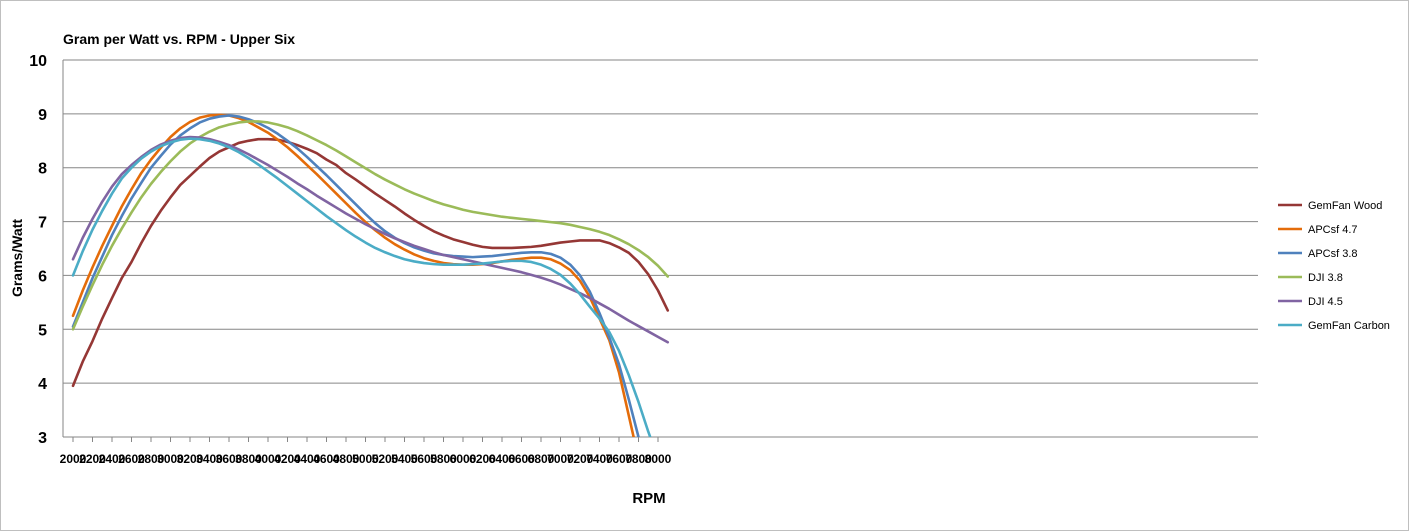 The width and height of the screenshot is (1409, 531). What do you see at coordinates (179, 39) in the screenshot?
I see `chart-title: Gram per Watt vs. RPM - Upper Six` at bounding box center [179, 39].